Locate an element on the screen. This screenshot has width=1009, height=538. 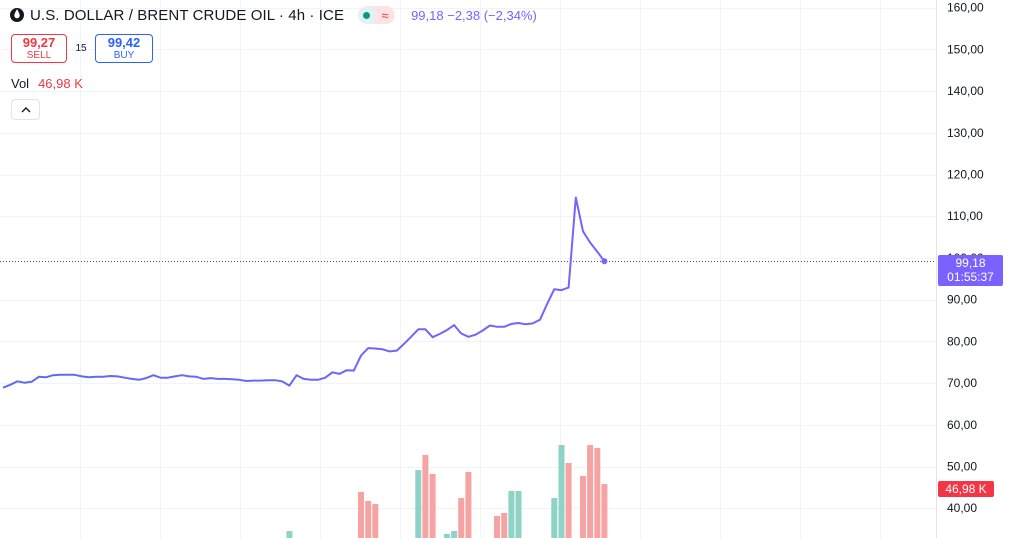
volume-legend-value: 46,98 K is located at coordinates (60, 83).